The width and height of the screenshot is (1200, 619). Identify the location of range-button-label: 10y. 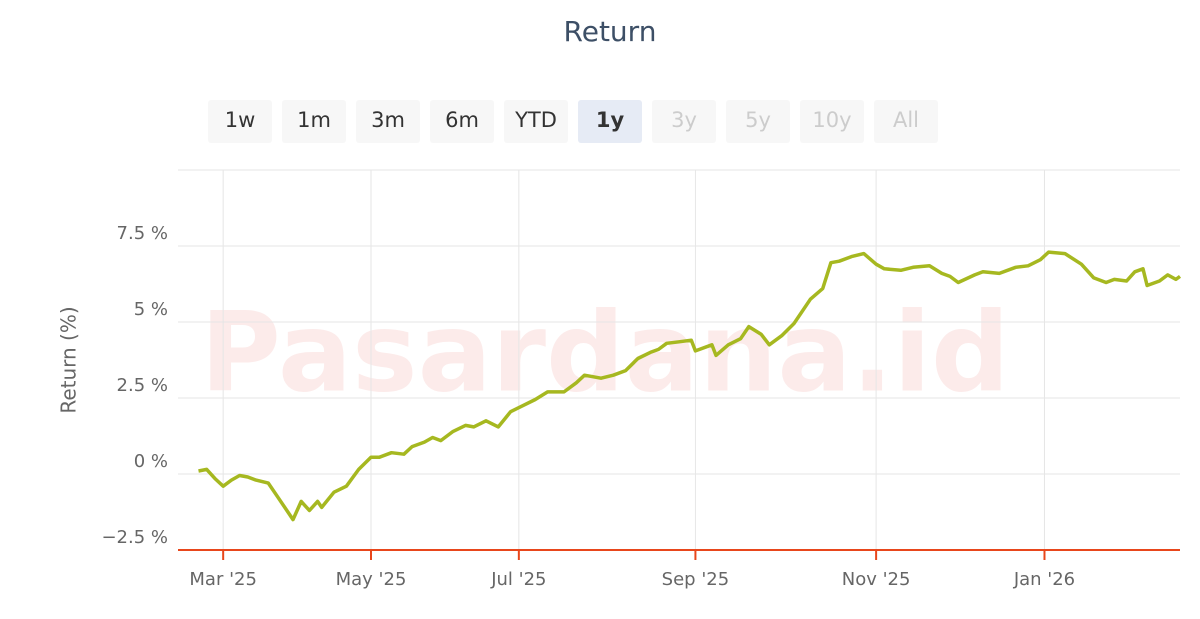
(831, 120).